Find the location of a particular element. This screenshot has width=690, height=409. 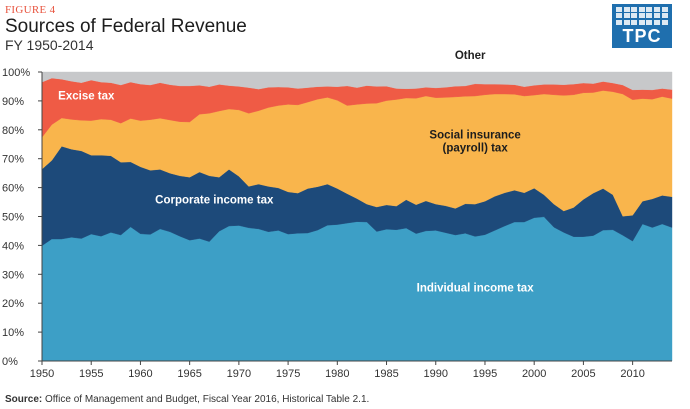

y-tick-label: 20% is located at coordinates (13, 304).